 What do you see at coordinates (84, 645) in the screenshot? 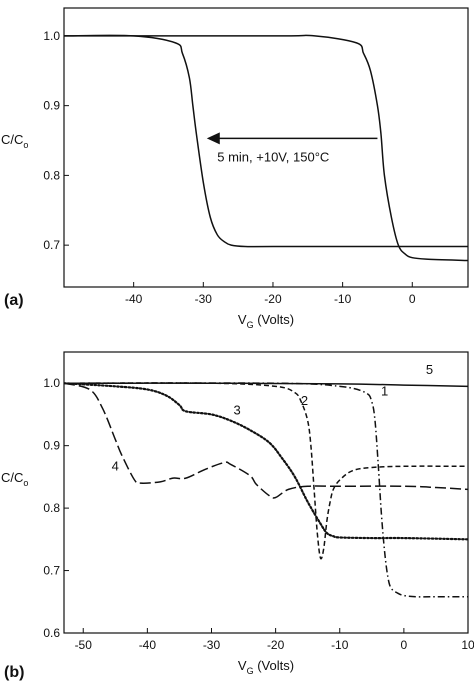
I see `x-tick-label: -50` at bounding box center [84, 645].